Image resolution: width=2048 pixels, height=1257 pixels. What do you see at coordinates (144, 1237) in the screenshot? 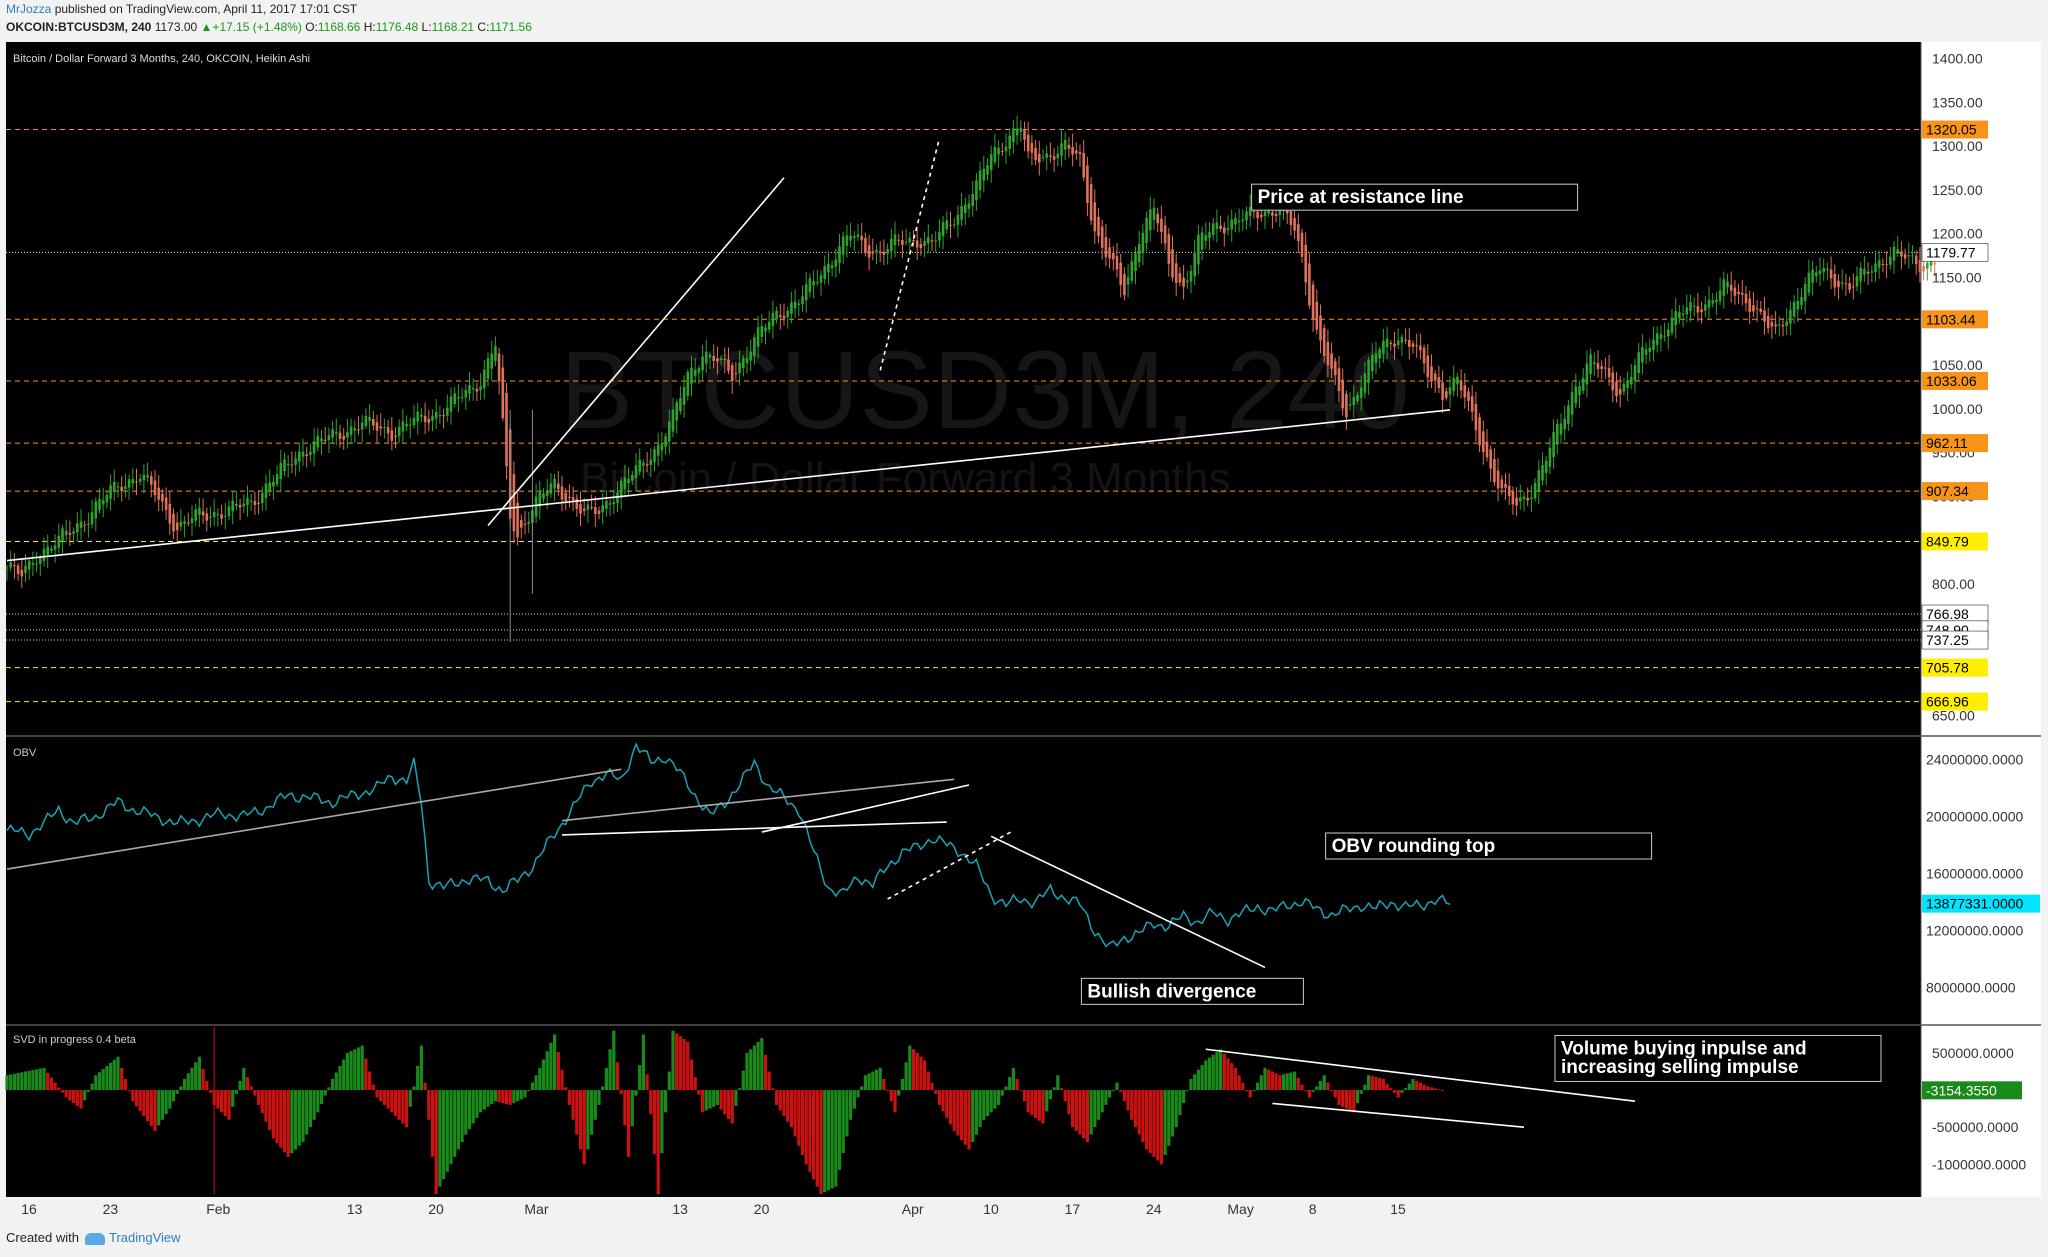
I see `tradingview-link: TradingView` at bounding box center [144, 1237].